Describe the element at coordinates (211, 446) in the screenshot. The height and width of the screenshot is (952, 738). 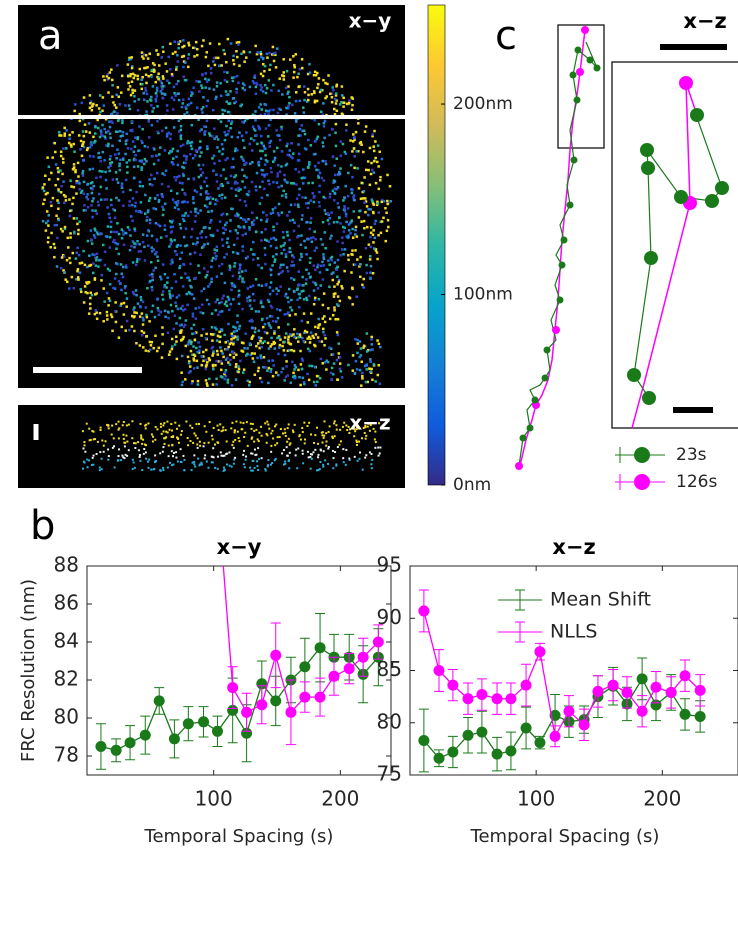
I see `xz-image` at that location.